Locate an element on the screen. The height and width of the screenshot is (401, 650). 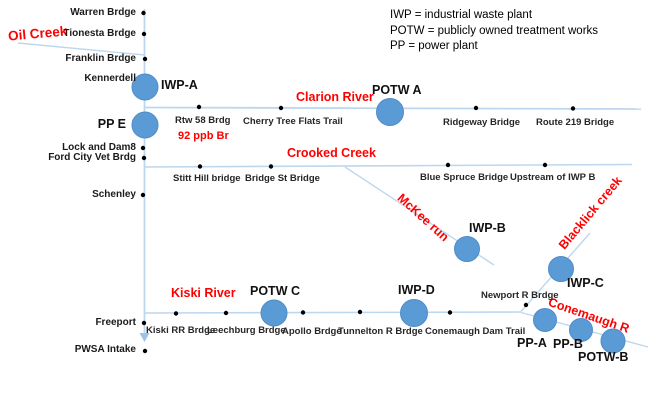
facility-label-potw-c: POTW C is located at coordinates (275, 291).